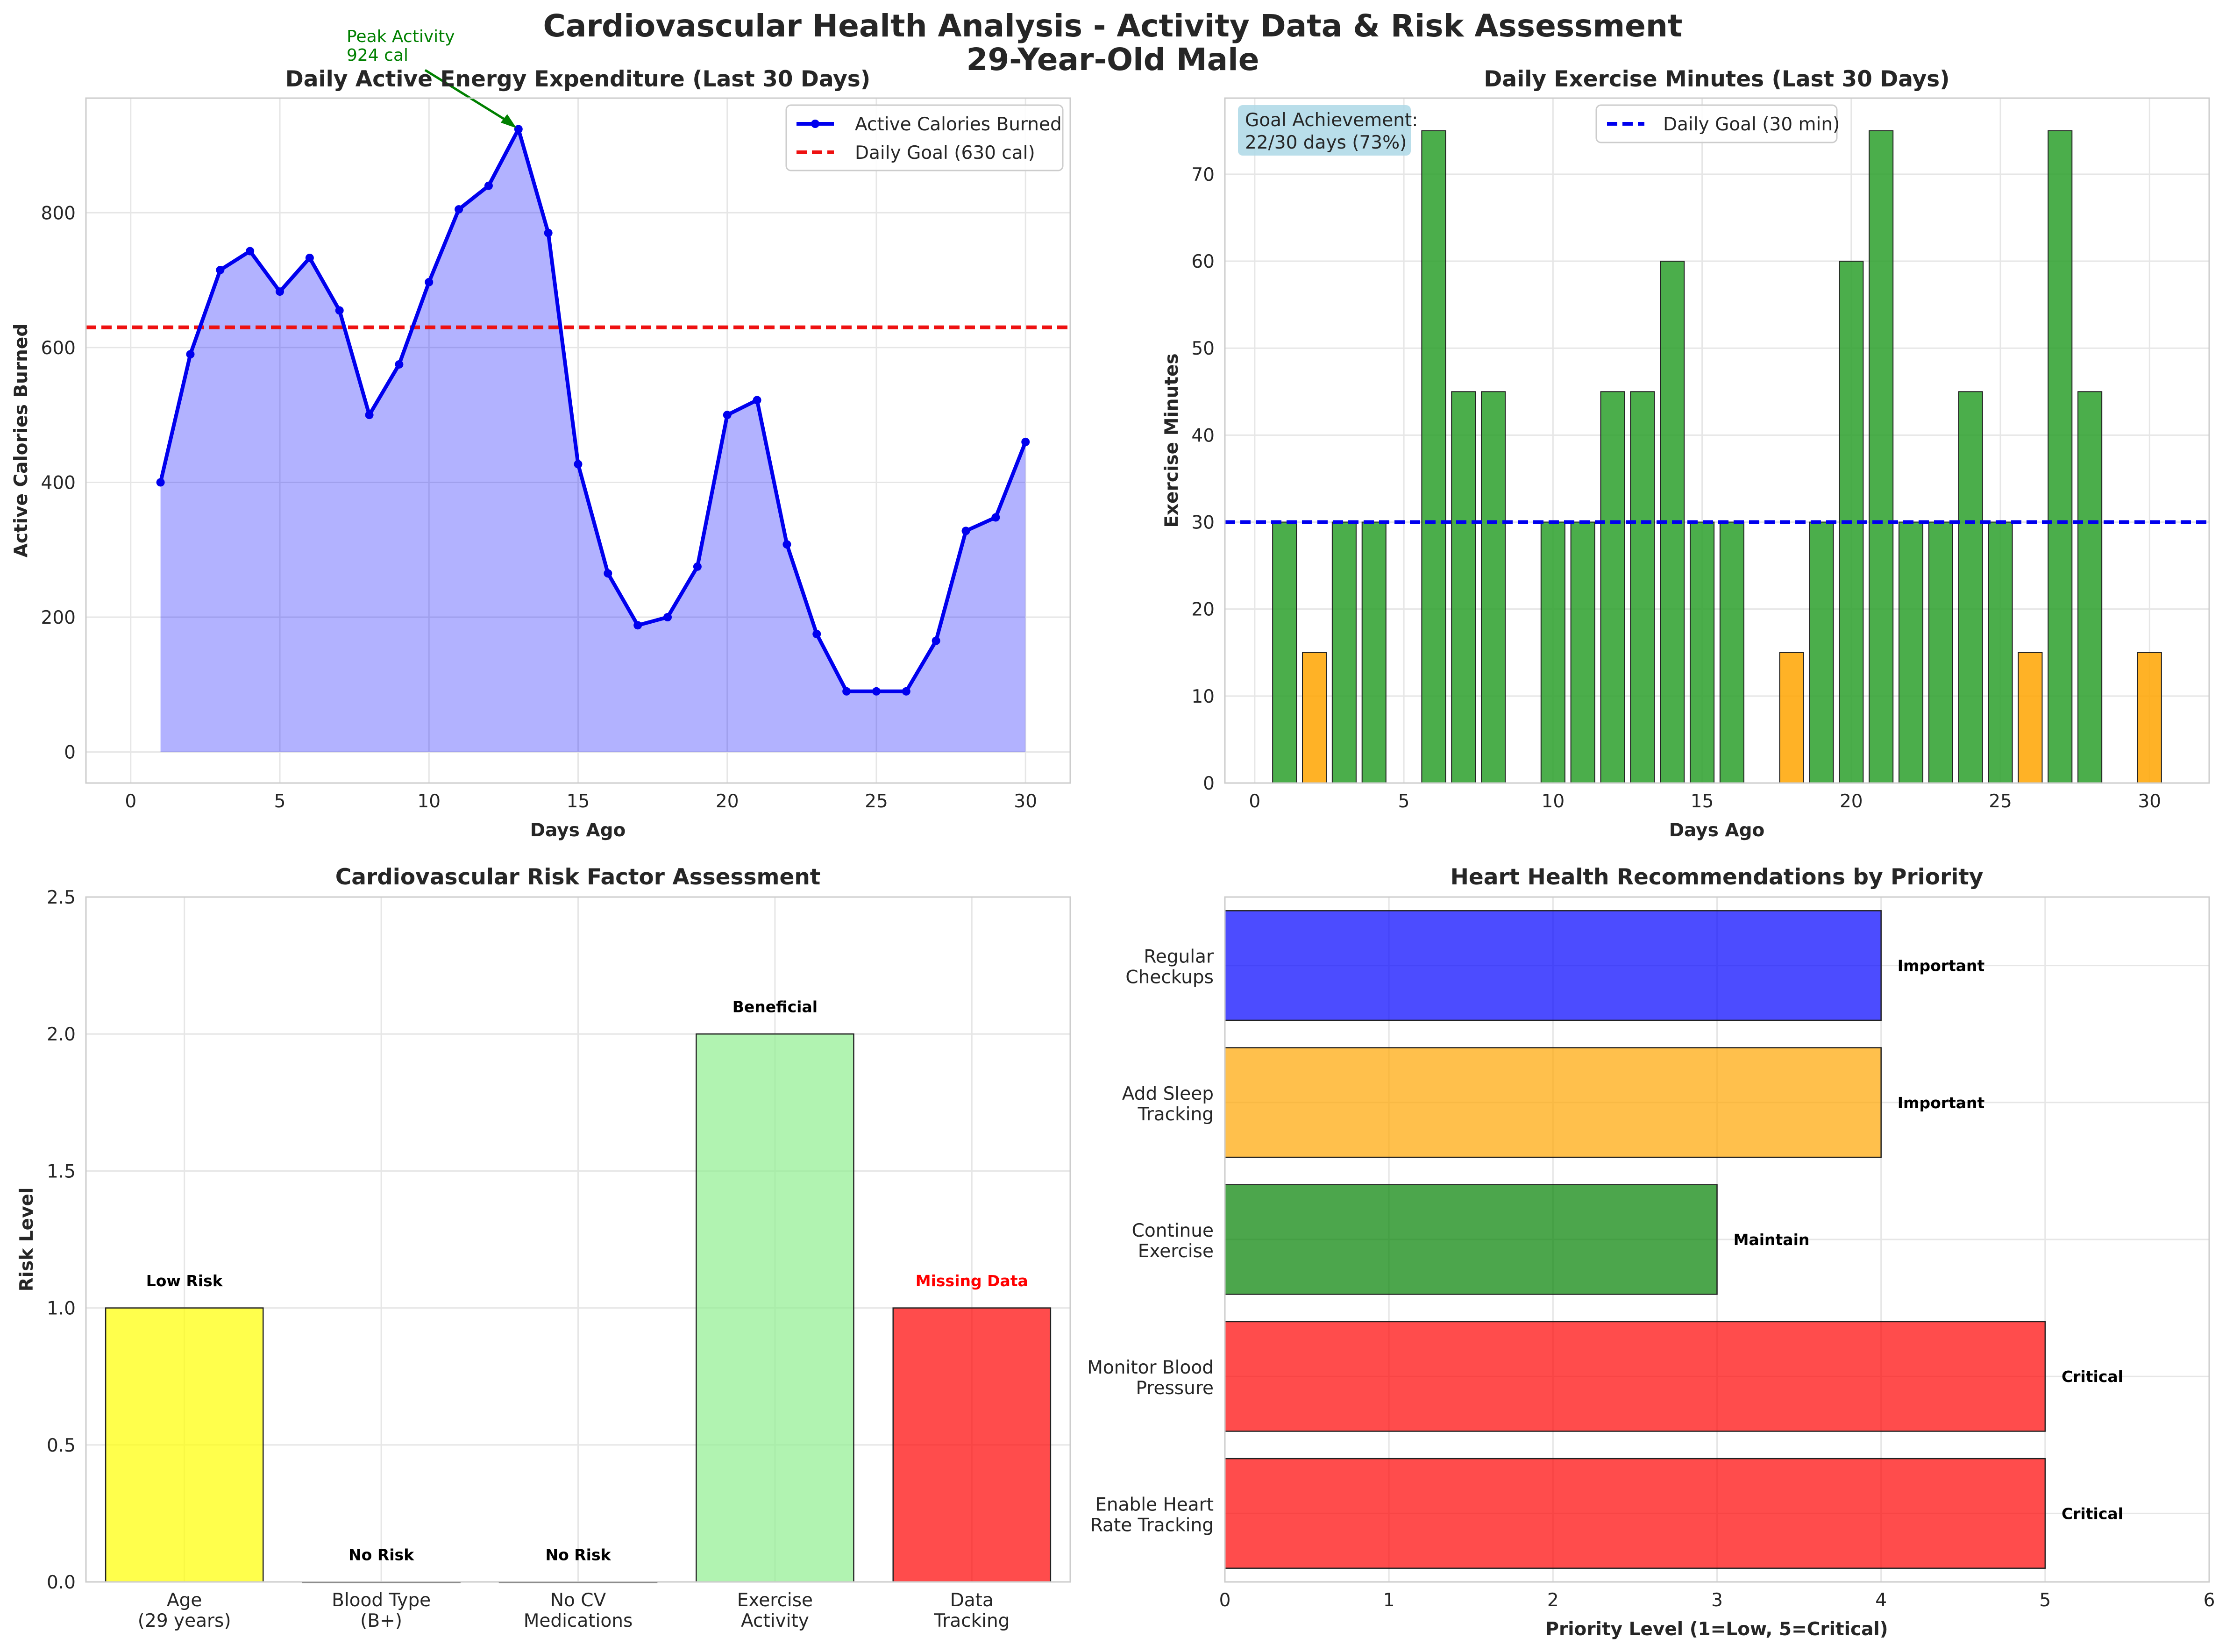 The image size is (2226, 1652). Describe the element at coordinates (1851, 802) in the screenshot. I see `exercise-x-tick-label: 20` at that location.